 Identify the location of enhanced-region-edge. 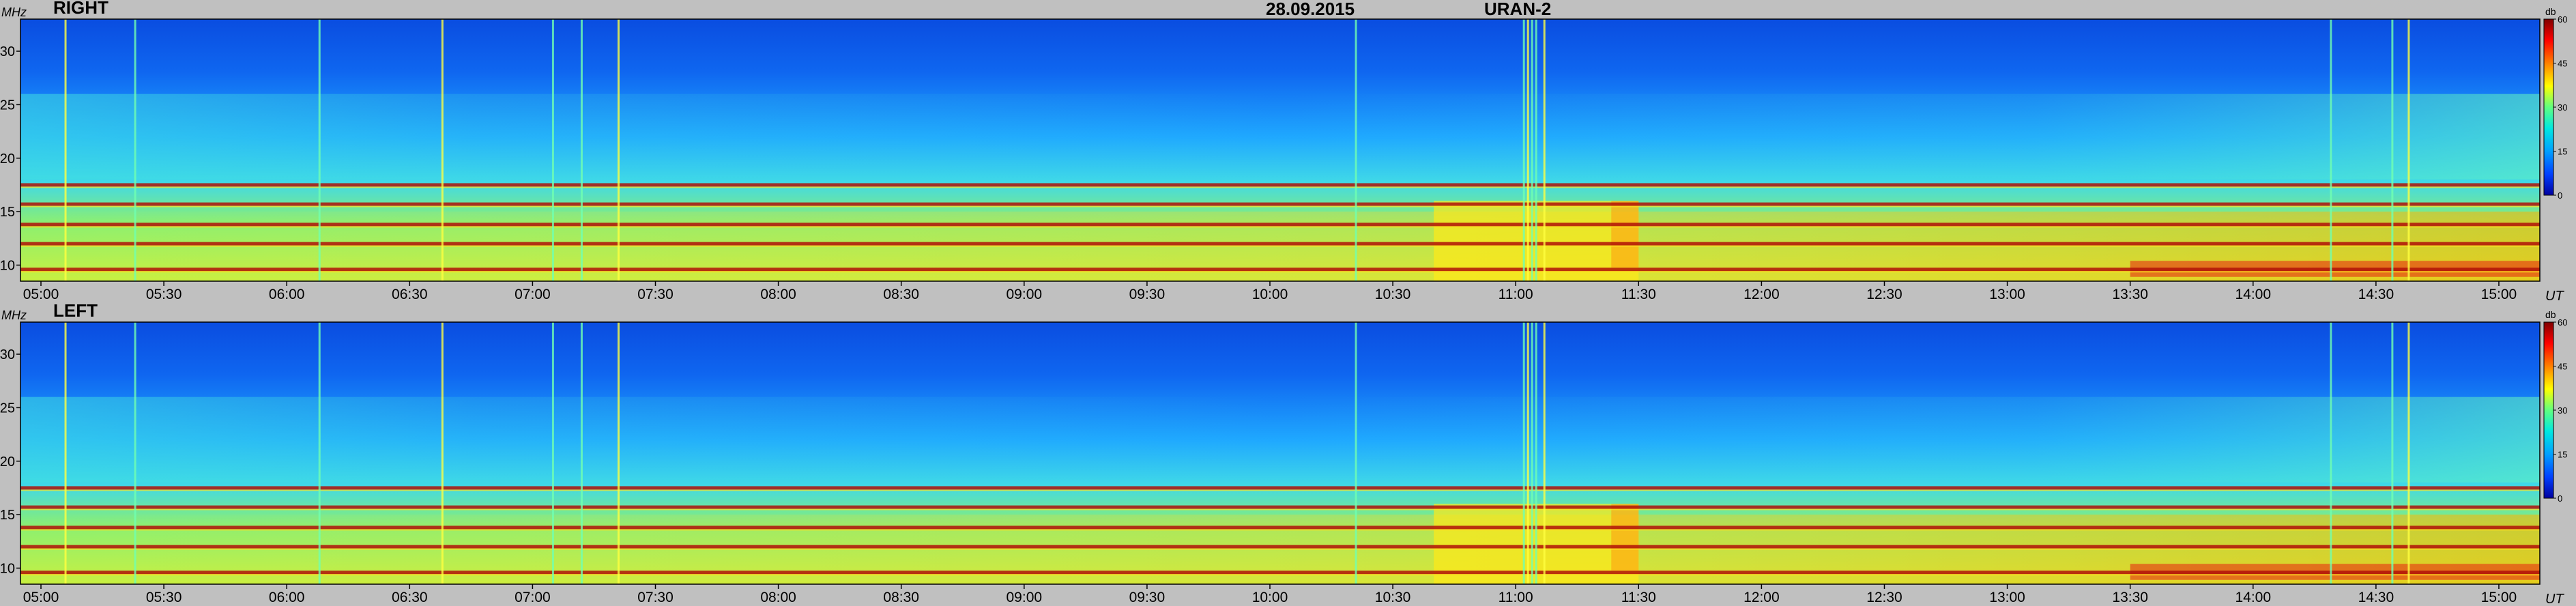
(1625, 234).